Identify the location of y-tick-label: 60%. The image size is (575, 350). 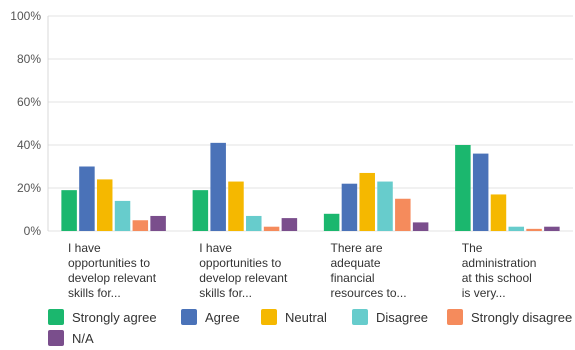
(29, 102).